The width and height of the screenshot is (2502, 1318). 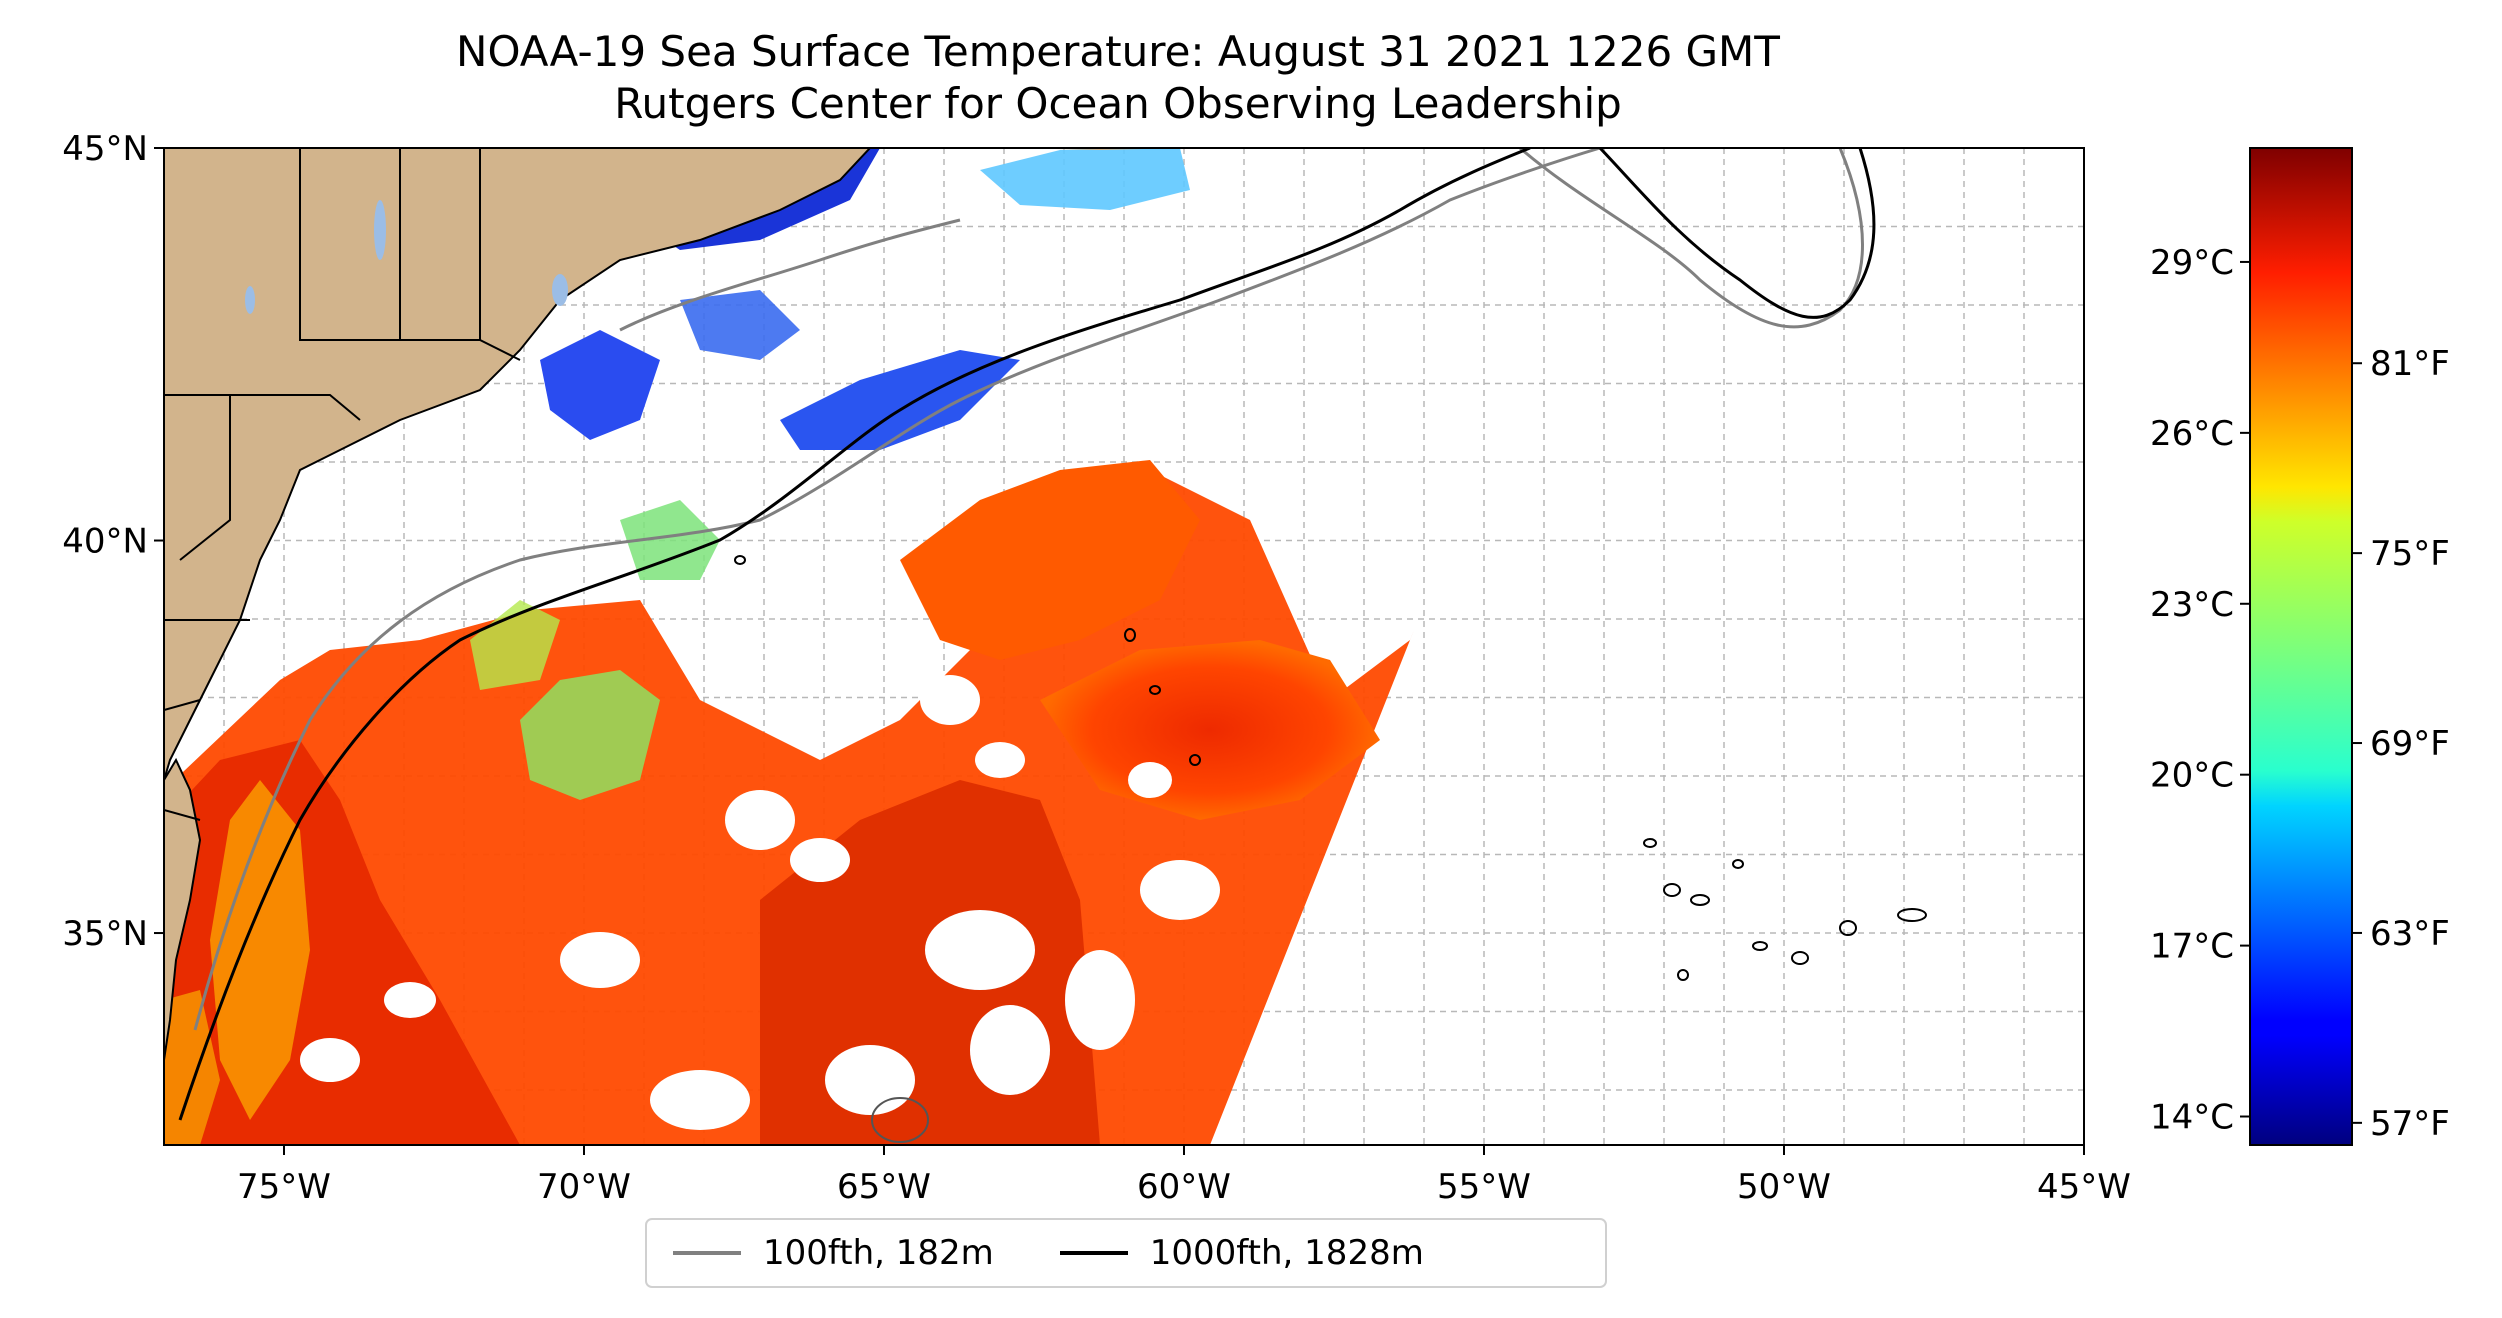 I want to click on lon-tick-label: 75°W, so click(x=284, y=1187).